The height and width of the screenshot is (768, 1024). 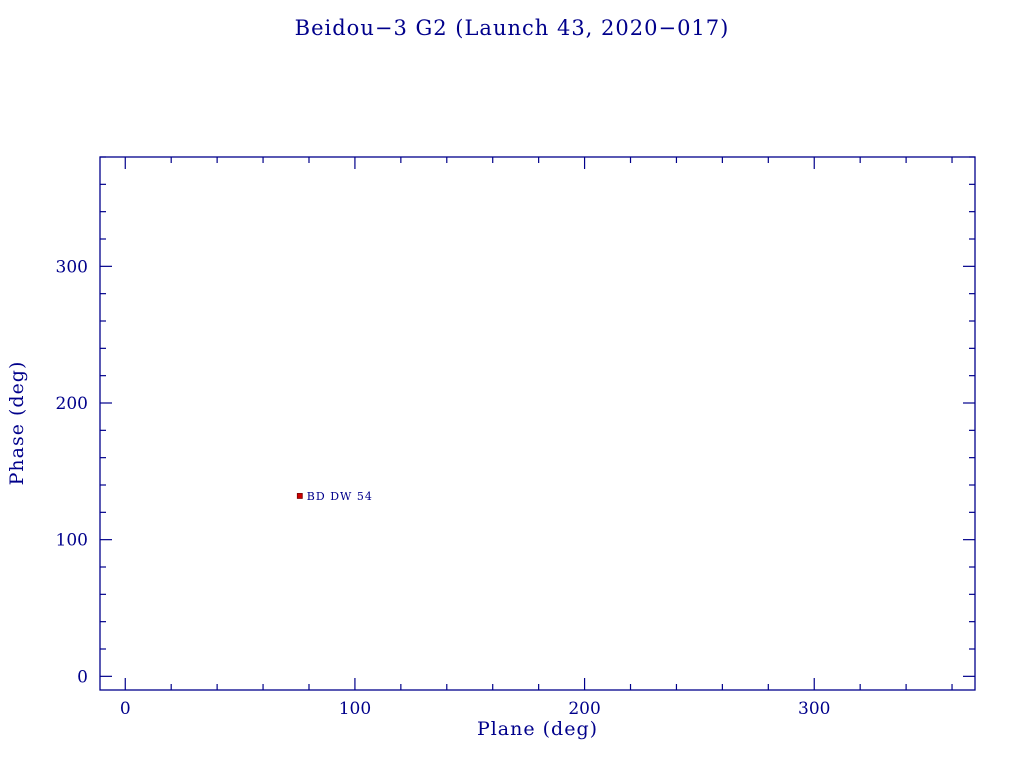 What do you see at coordinates (72, 404) in the screenshot?
I see `y-tick-label: 200` at bounding box center [72, 404].